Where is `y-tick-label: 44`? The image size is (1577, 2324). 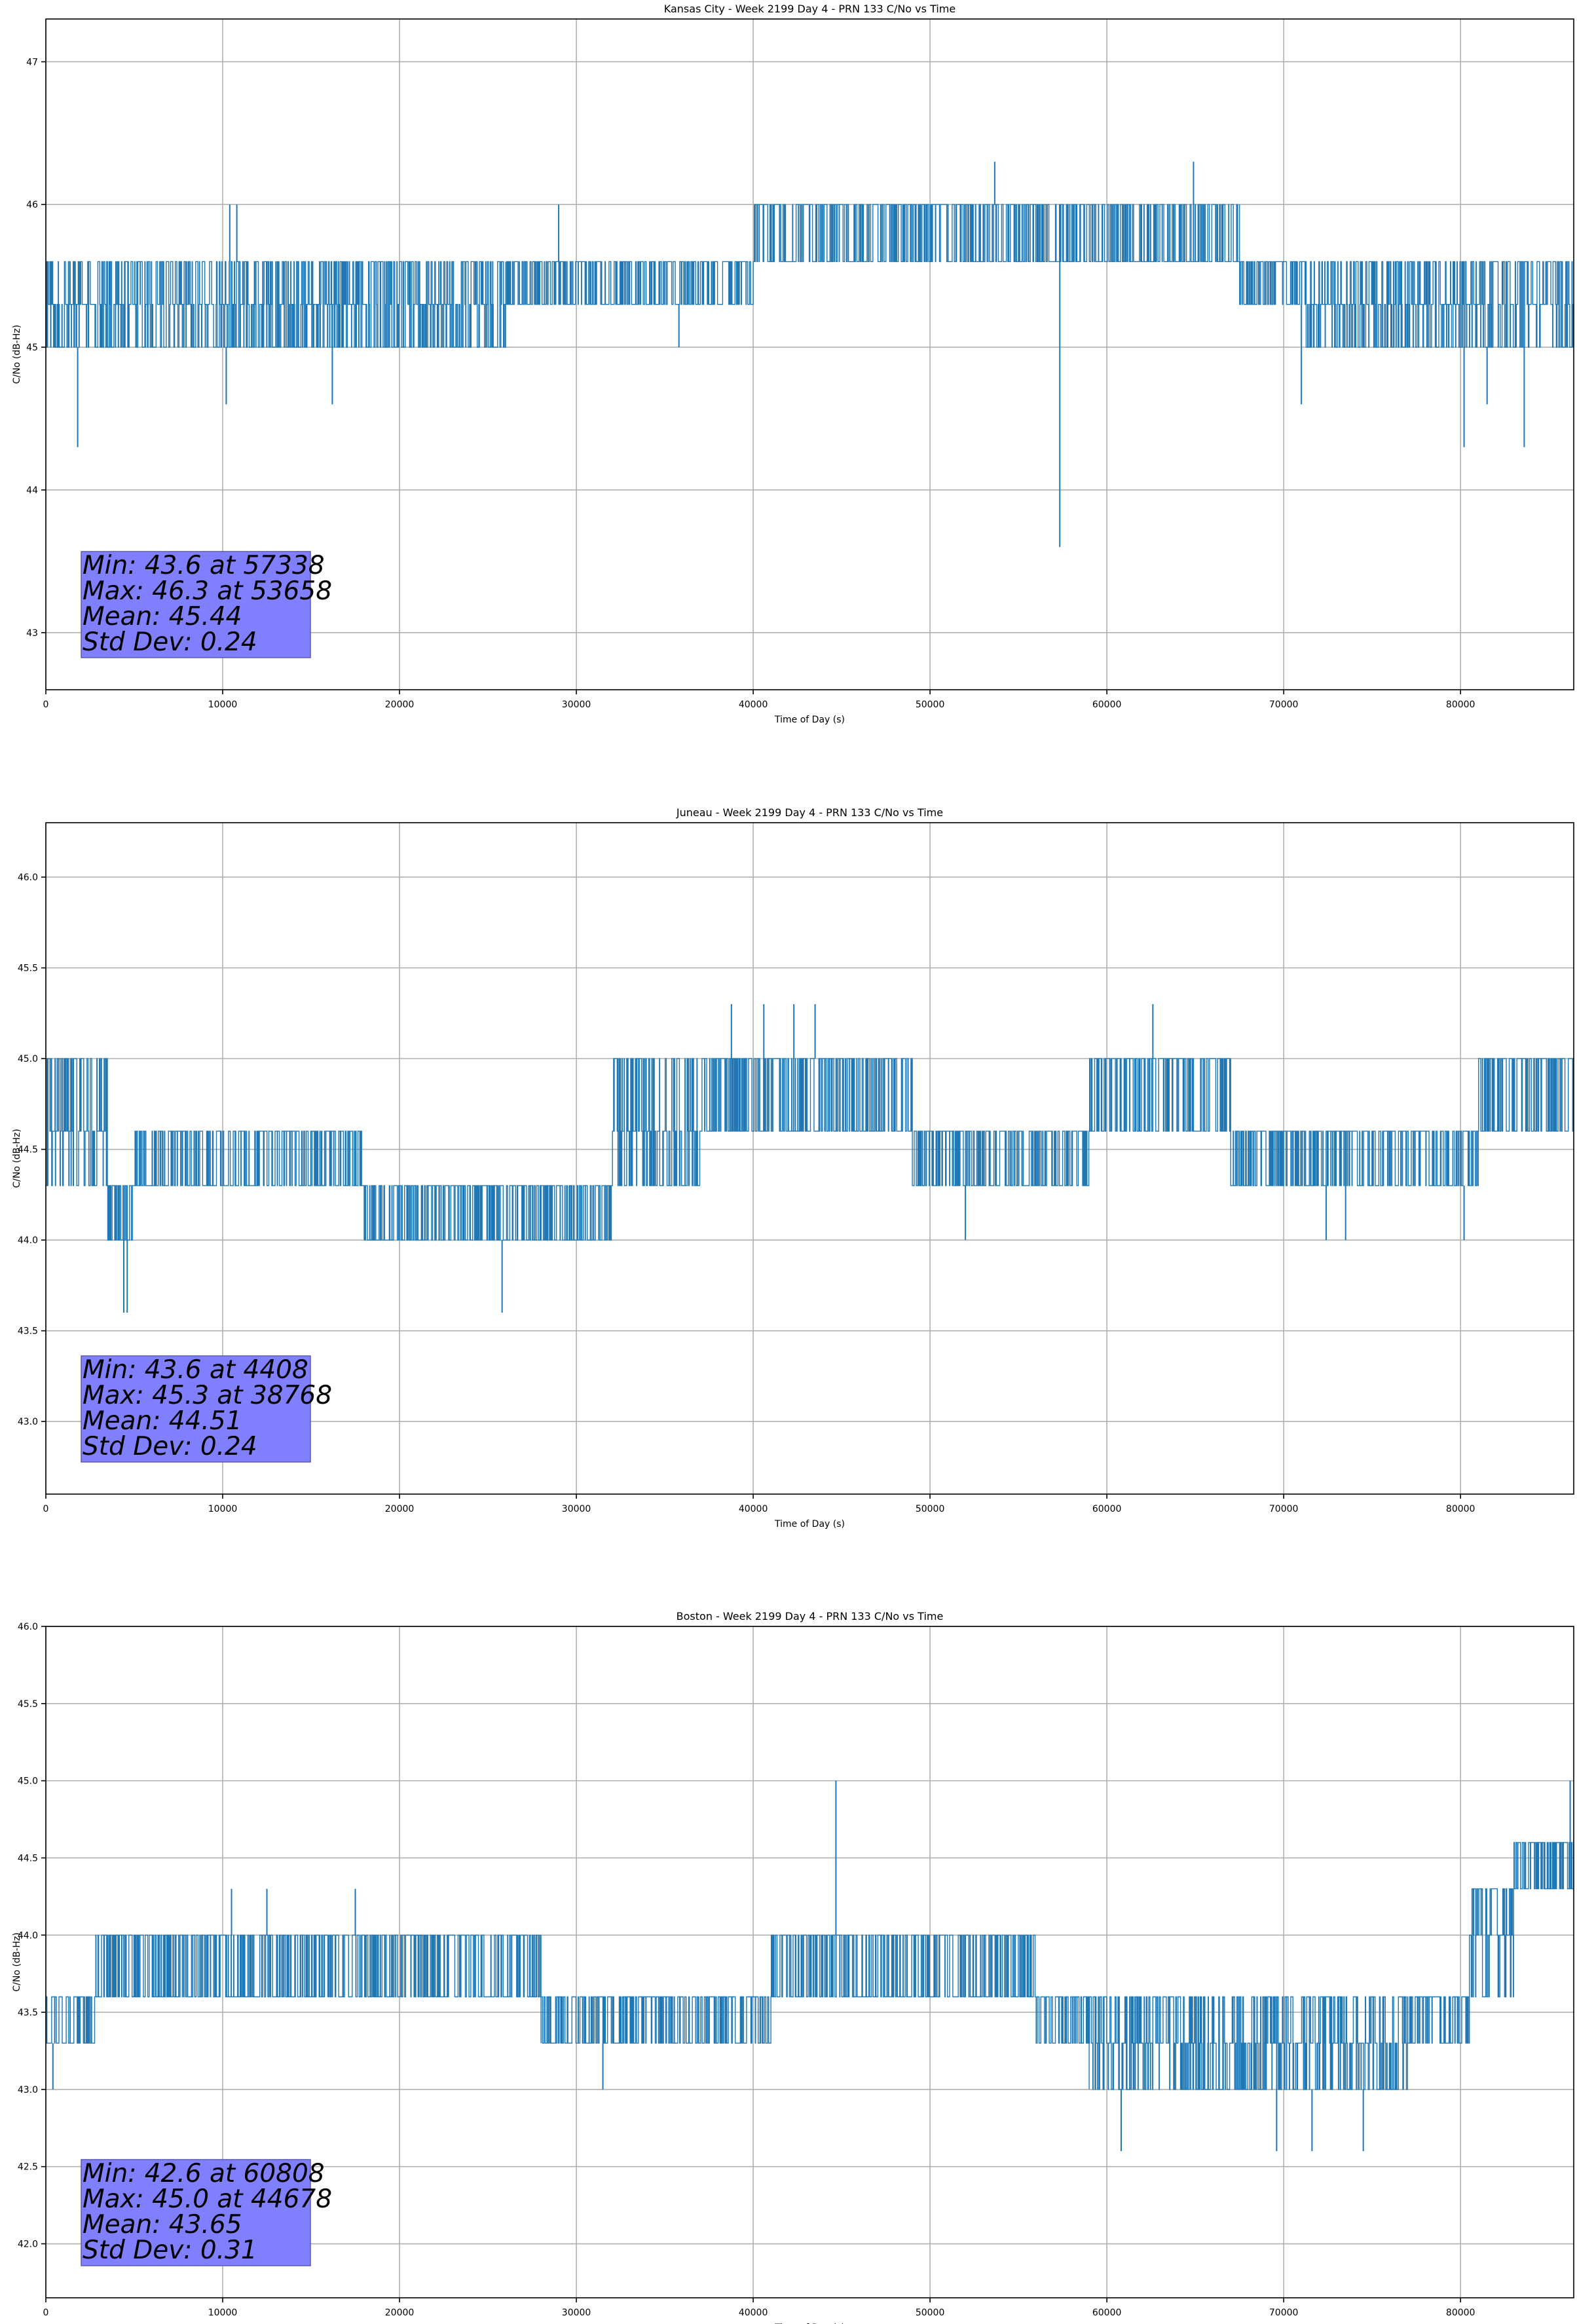
y-tick-label: 44 is located at coordinates (32, 490).